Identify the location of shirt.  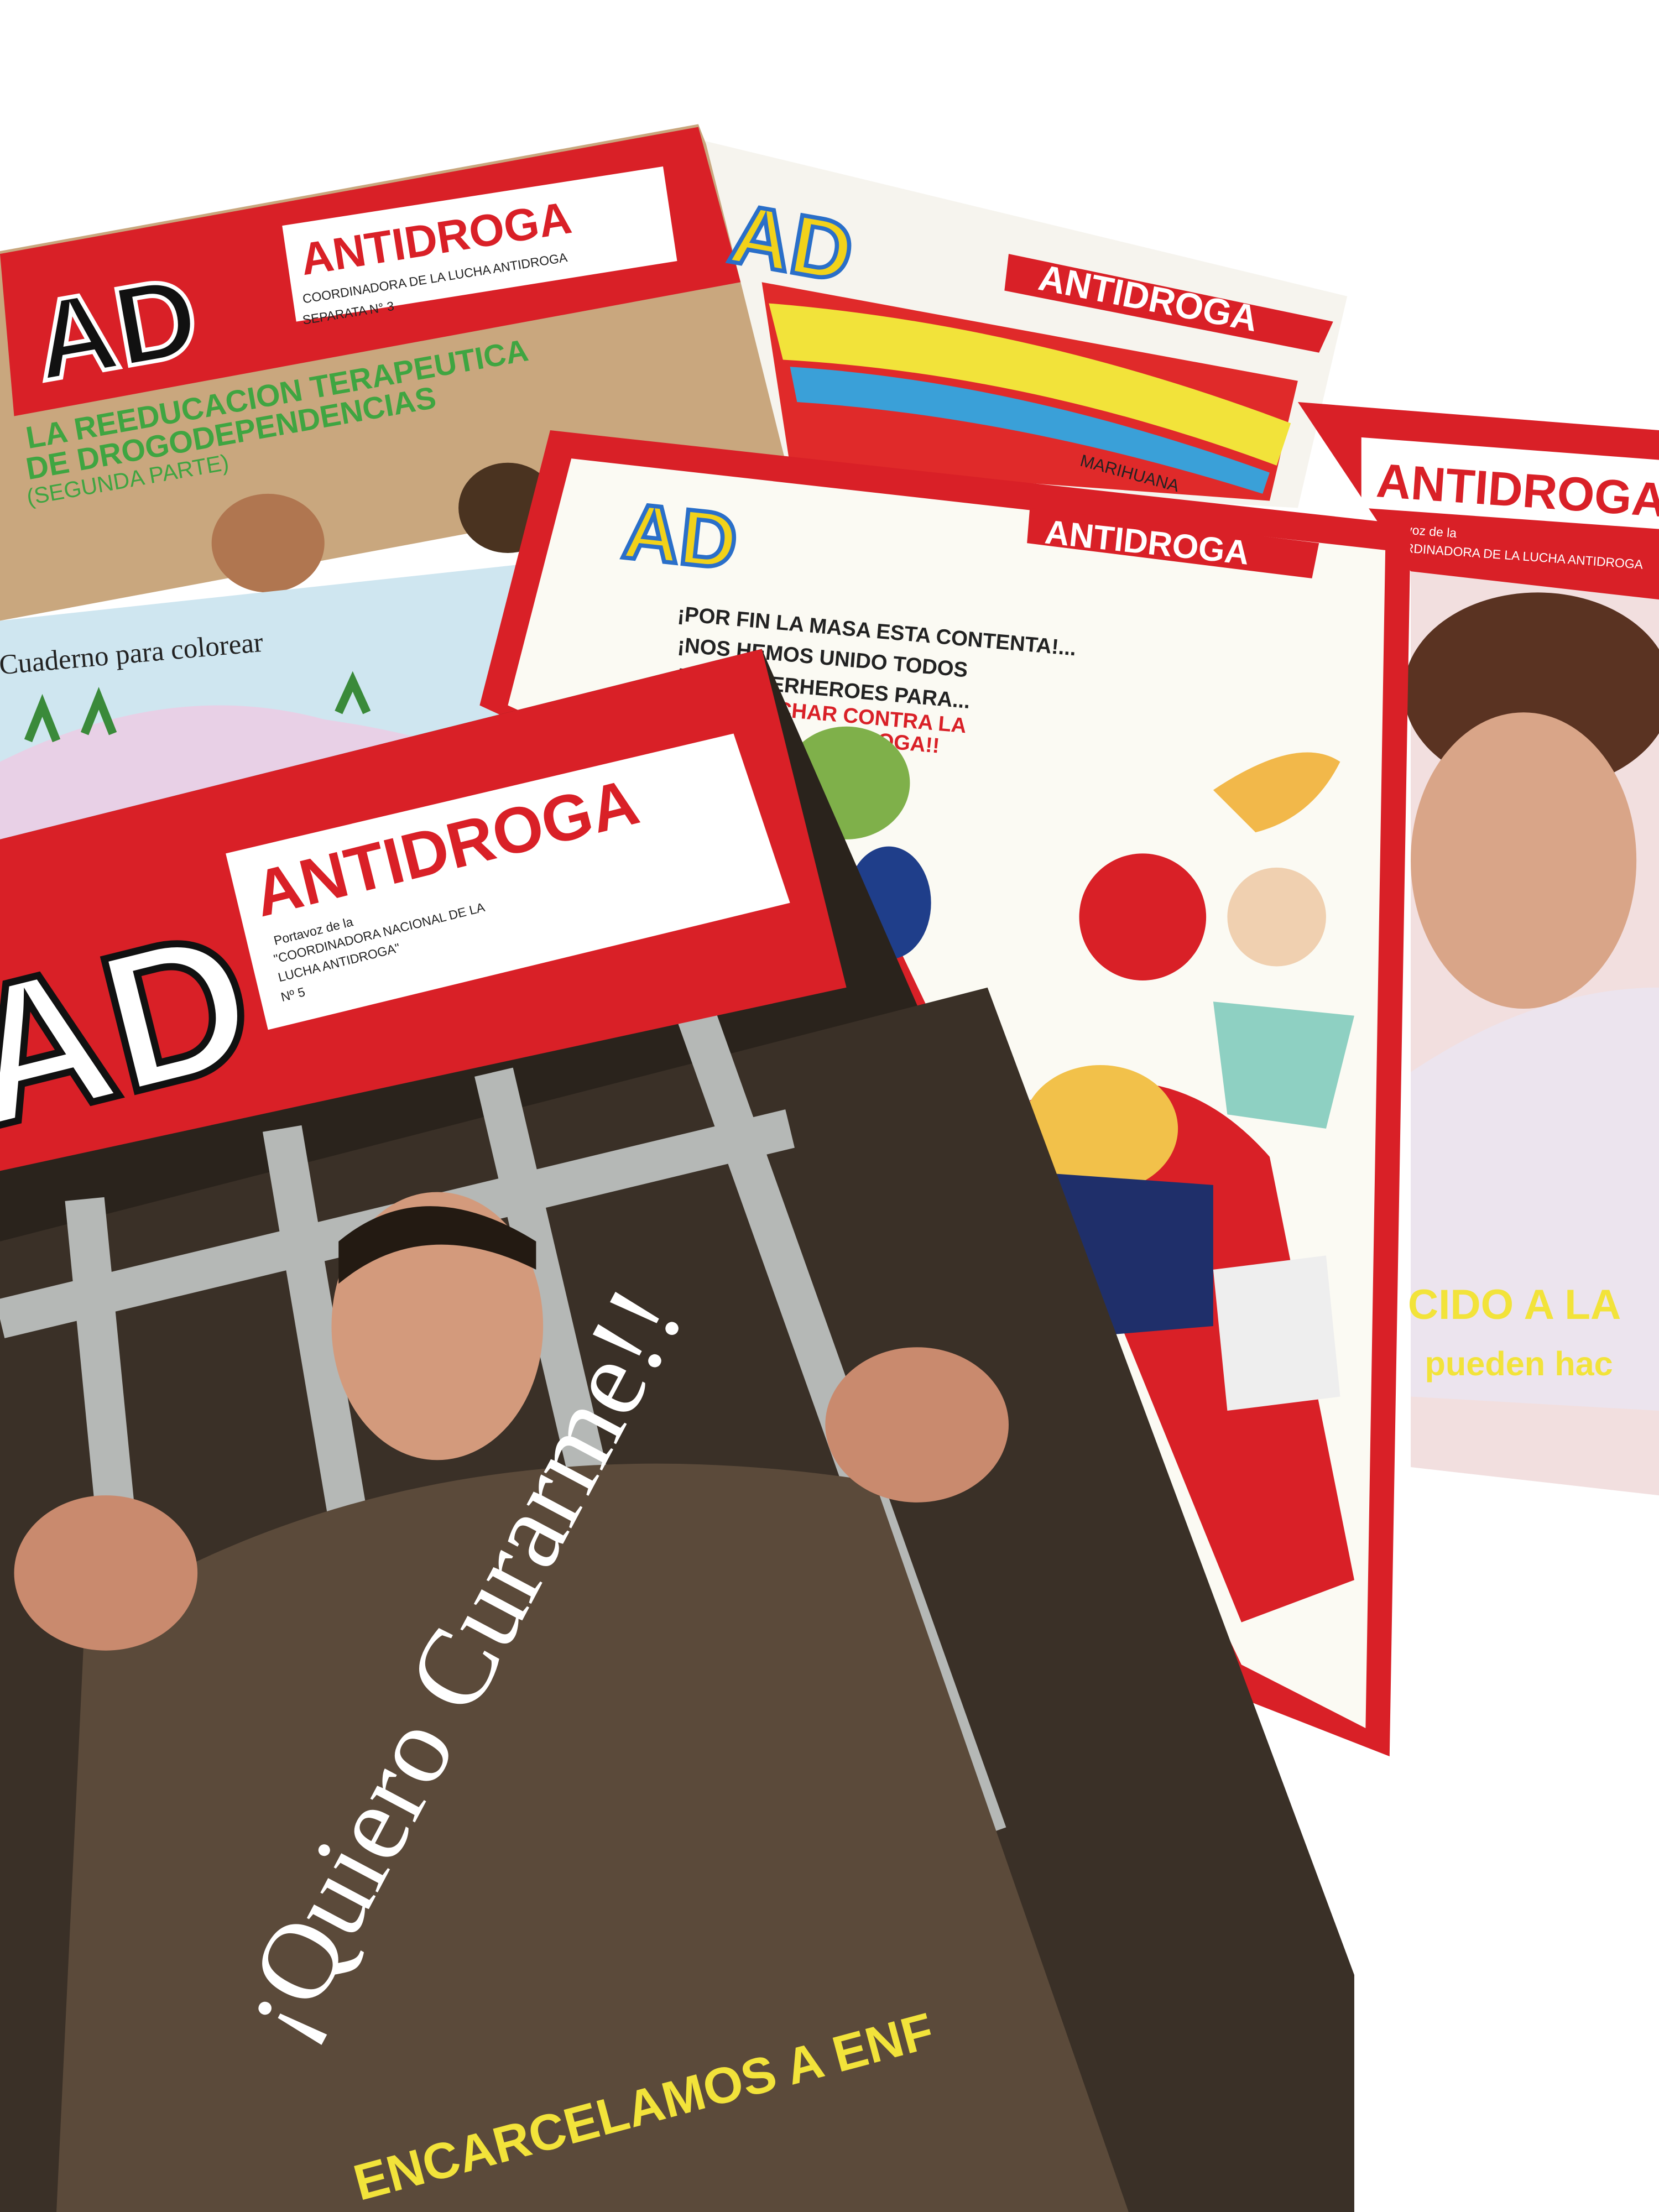
(1535, 1199).